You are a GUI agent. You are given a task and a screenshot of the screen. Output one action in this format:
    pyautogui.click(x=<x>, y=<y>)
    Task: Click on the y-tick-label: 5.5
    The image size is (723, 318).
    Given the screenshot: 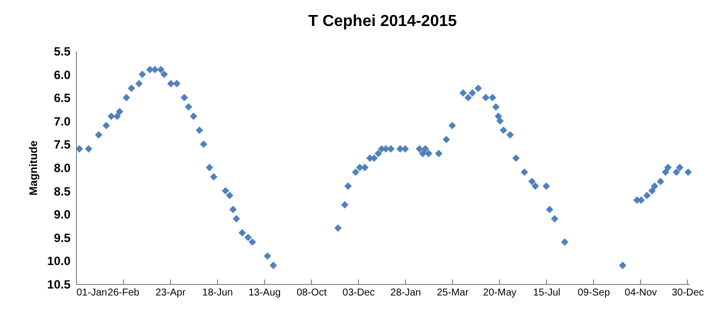 What is the action you would take?
    pyautogui.click(x=62, y=51)
    